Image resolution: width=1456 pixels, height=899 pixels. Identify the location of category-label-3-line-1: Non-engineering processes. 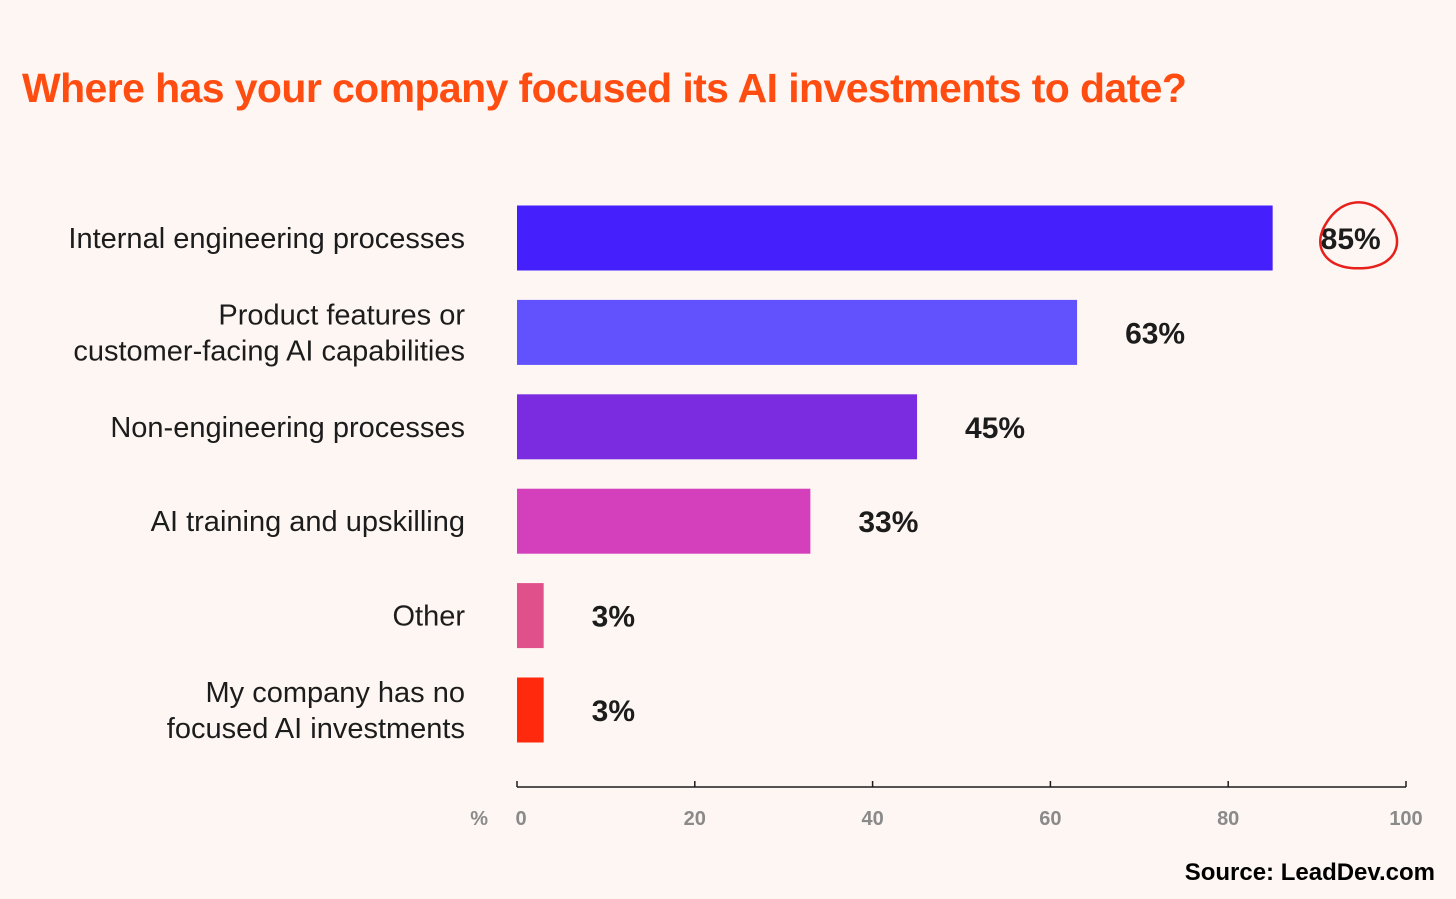
(287, 428).